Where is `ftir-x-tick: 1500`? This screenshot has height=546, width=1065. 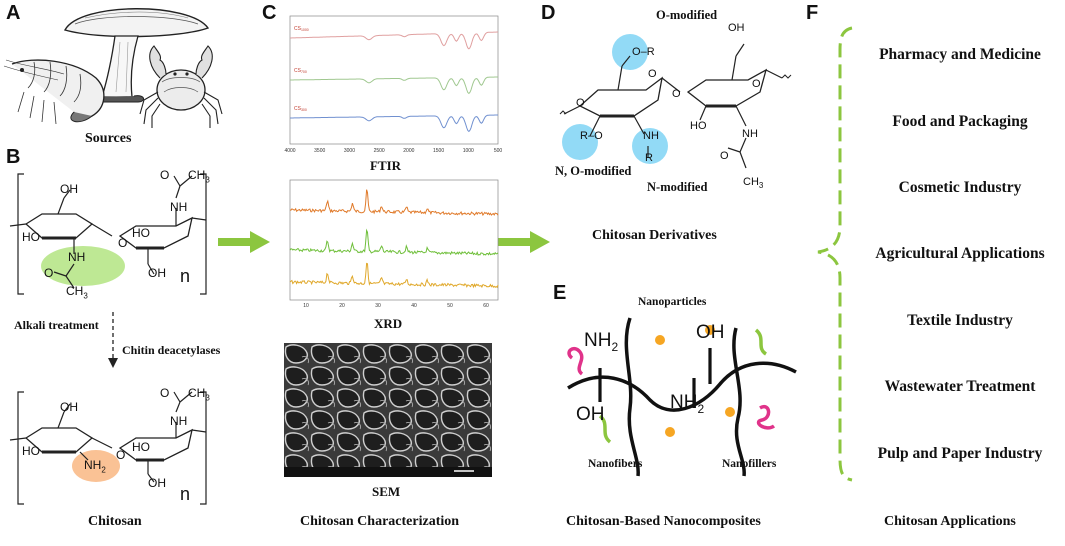 ftir-x-tick: 1500 is located at coordinates (438, 151).